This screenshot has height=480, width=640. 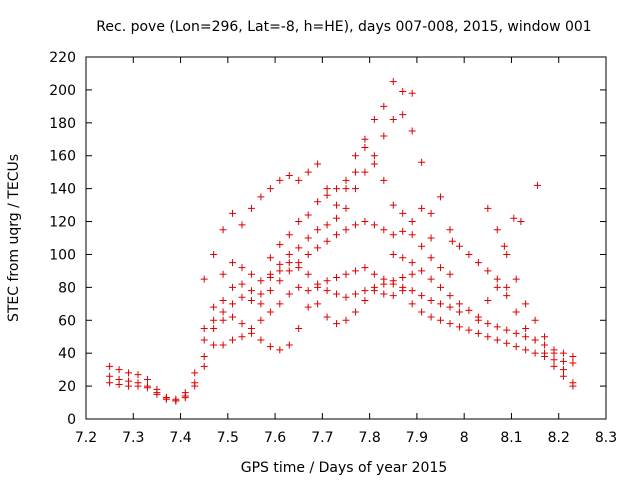 What do you see at coordinates (370, 438) in the screenshot?
I see `x-tick-label: 7.8` at bounding box center [370, 438].